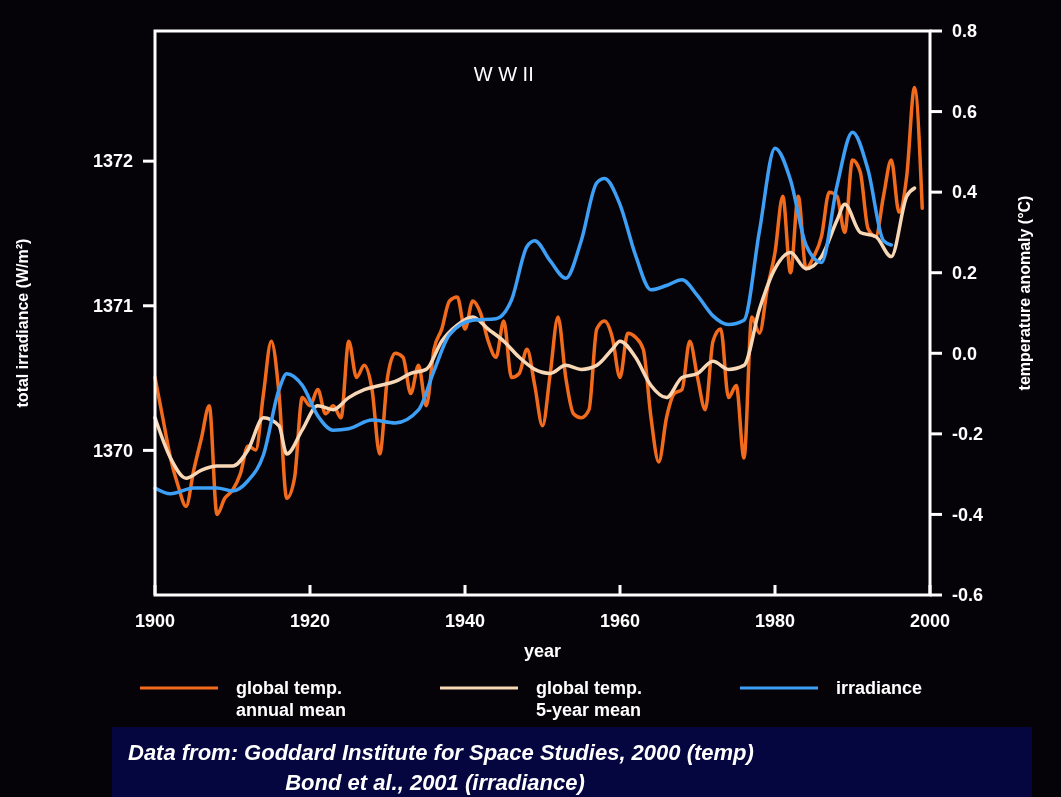 This screenshot has height=797, width=1061. I want to click on y2-tick-label: 0.4, so click(965, 192).